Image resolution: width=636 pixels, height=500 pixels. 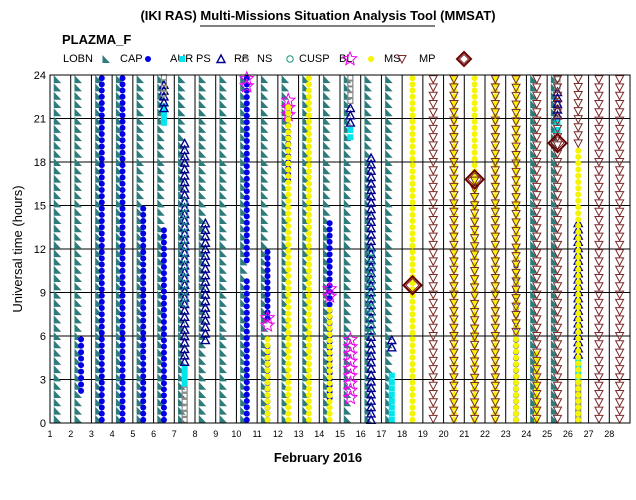 What do you see at coordinates (619, 80) in the screenshot?
I see `mark-mp` at bounding box center [619, 80].